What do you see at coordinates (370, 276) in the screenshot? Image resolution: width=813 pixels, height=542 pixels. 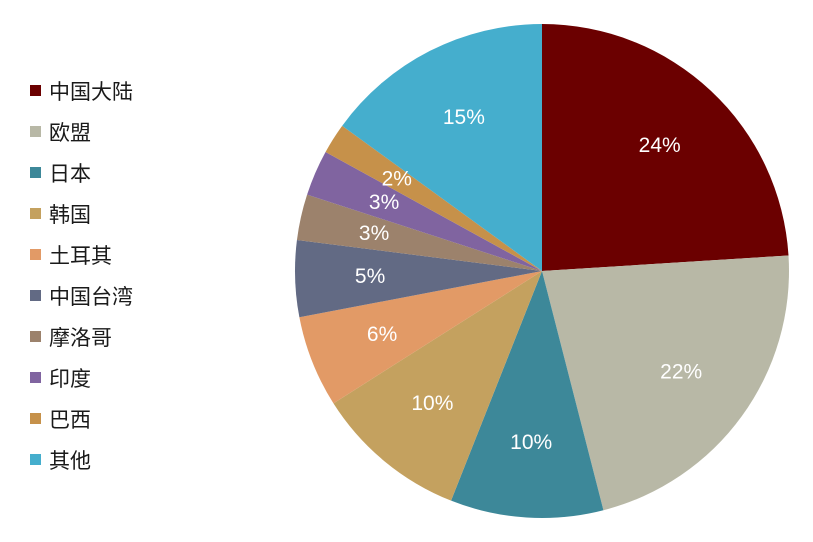 I see `slice-value-label: 5%` at bounding box center [370, 276].